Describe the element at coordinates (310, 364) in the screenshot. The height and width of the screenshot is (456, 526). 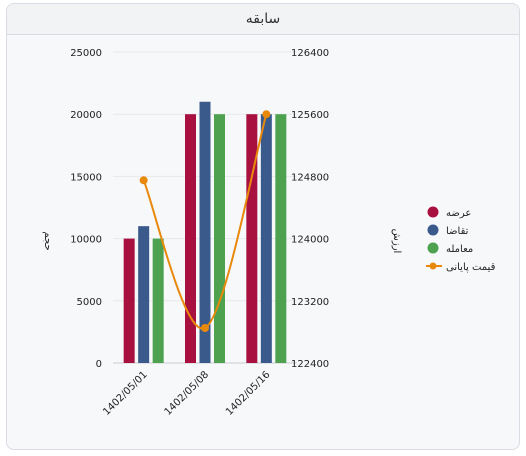
I see `y-right-tick-label: 122400` at that location.